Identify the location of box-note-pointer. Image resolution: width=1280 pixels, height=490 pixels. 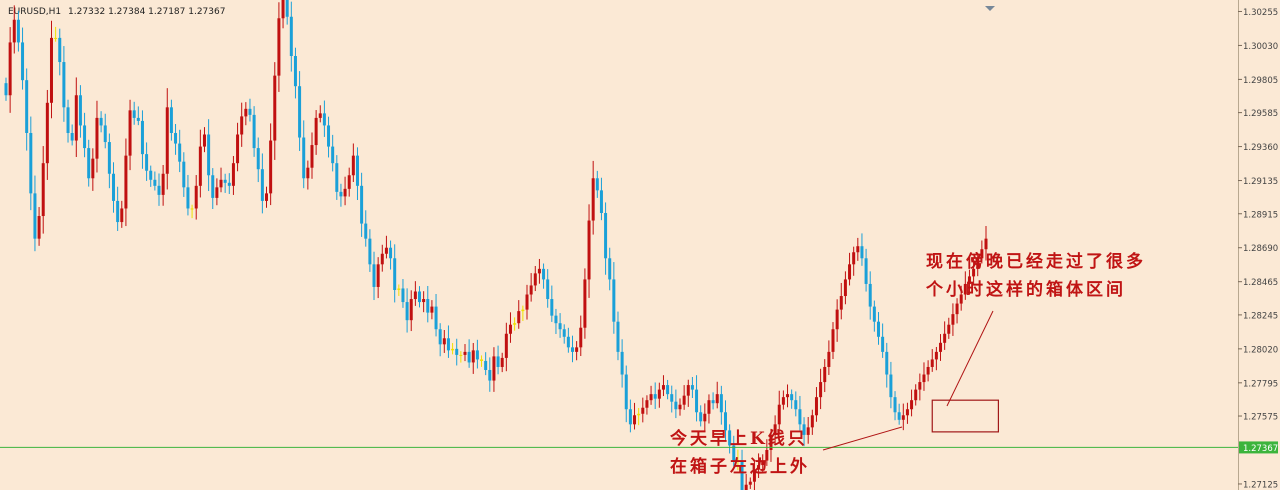
(970, 358).